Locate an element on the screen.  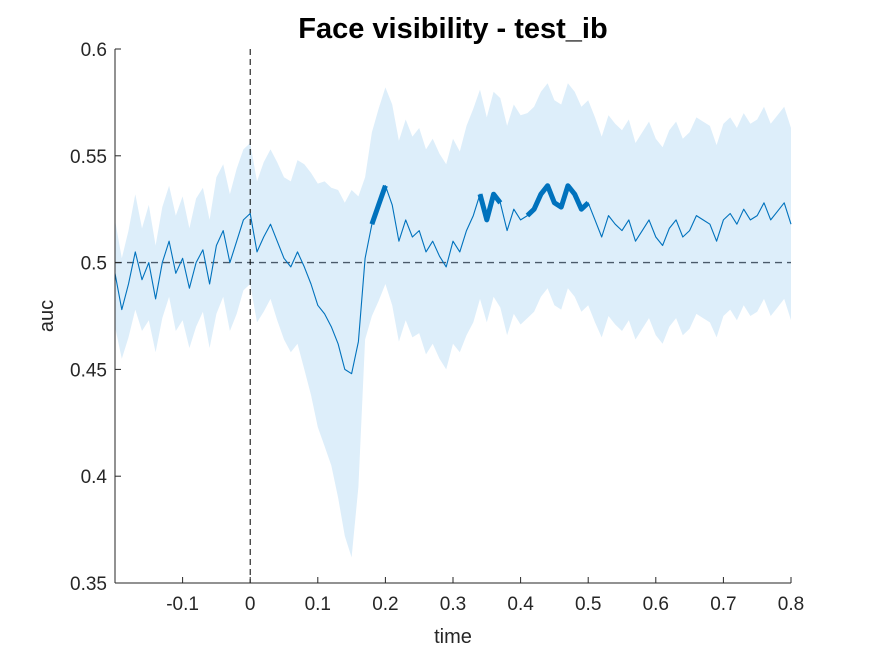
x-tick-label: -0.1 is located at coordinates (182, 604).